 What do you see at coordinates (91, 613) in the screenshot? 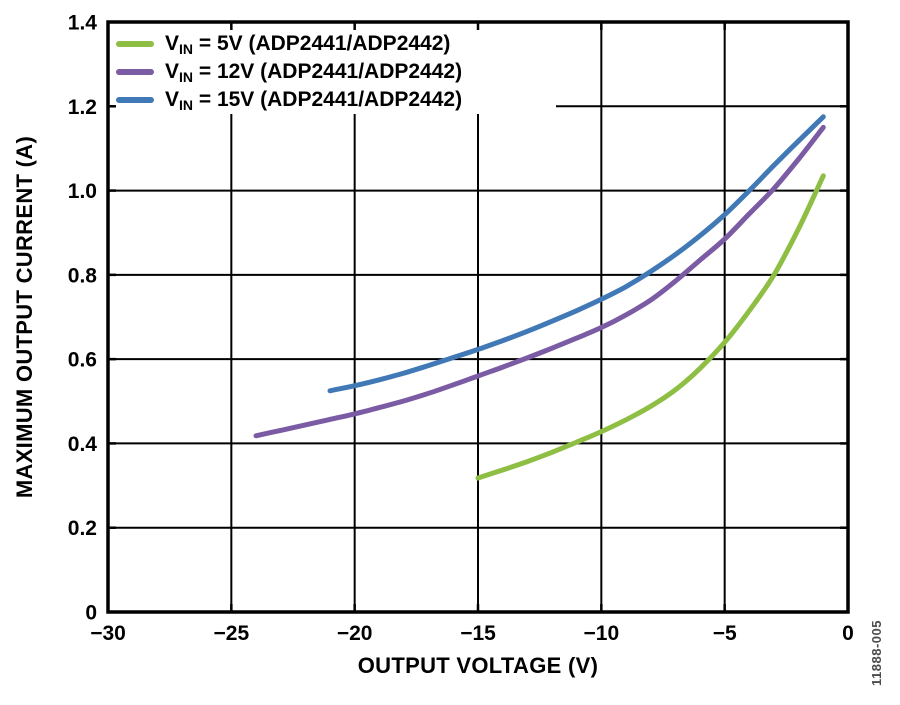
I see `y-tick-label: 0` at bounding box center [91, 613].